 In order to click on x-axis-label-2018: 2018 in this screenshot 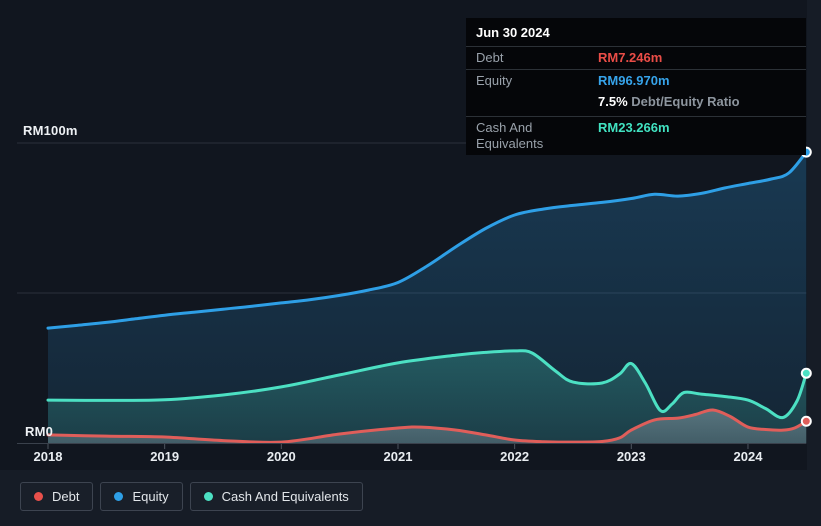, I will do `click(48, 456)`.